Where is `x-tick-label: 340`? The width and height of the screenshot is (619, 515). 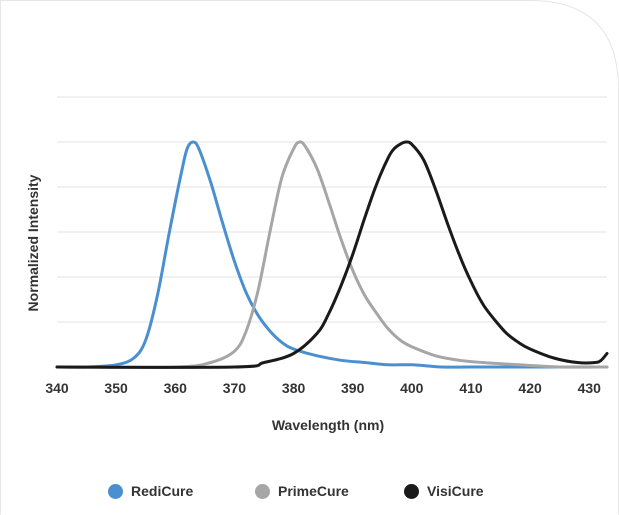 x-tick-label: 340 is located at coordinates (57, 388).